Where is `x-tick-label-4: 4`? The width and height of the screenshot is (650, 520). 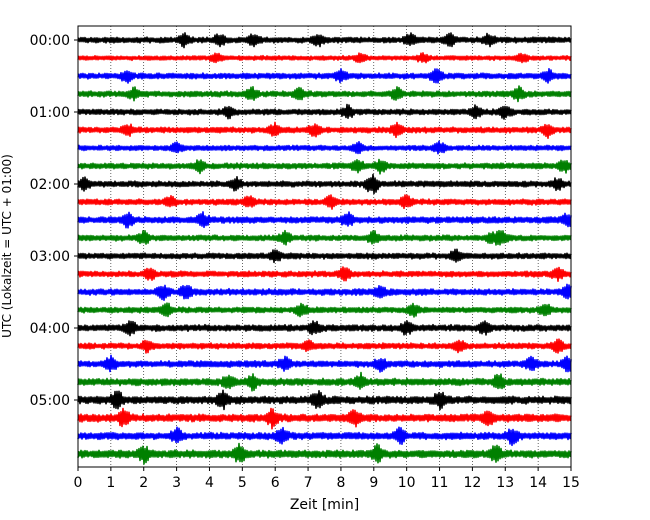 x-tick-label-4: 4 is located at coordinates (209, 483).